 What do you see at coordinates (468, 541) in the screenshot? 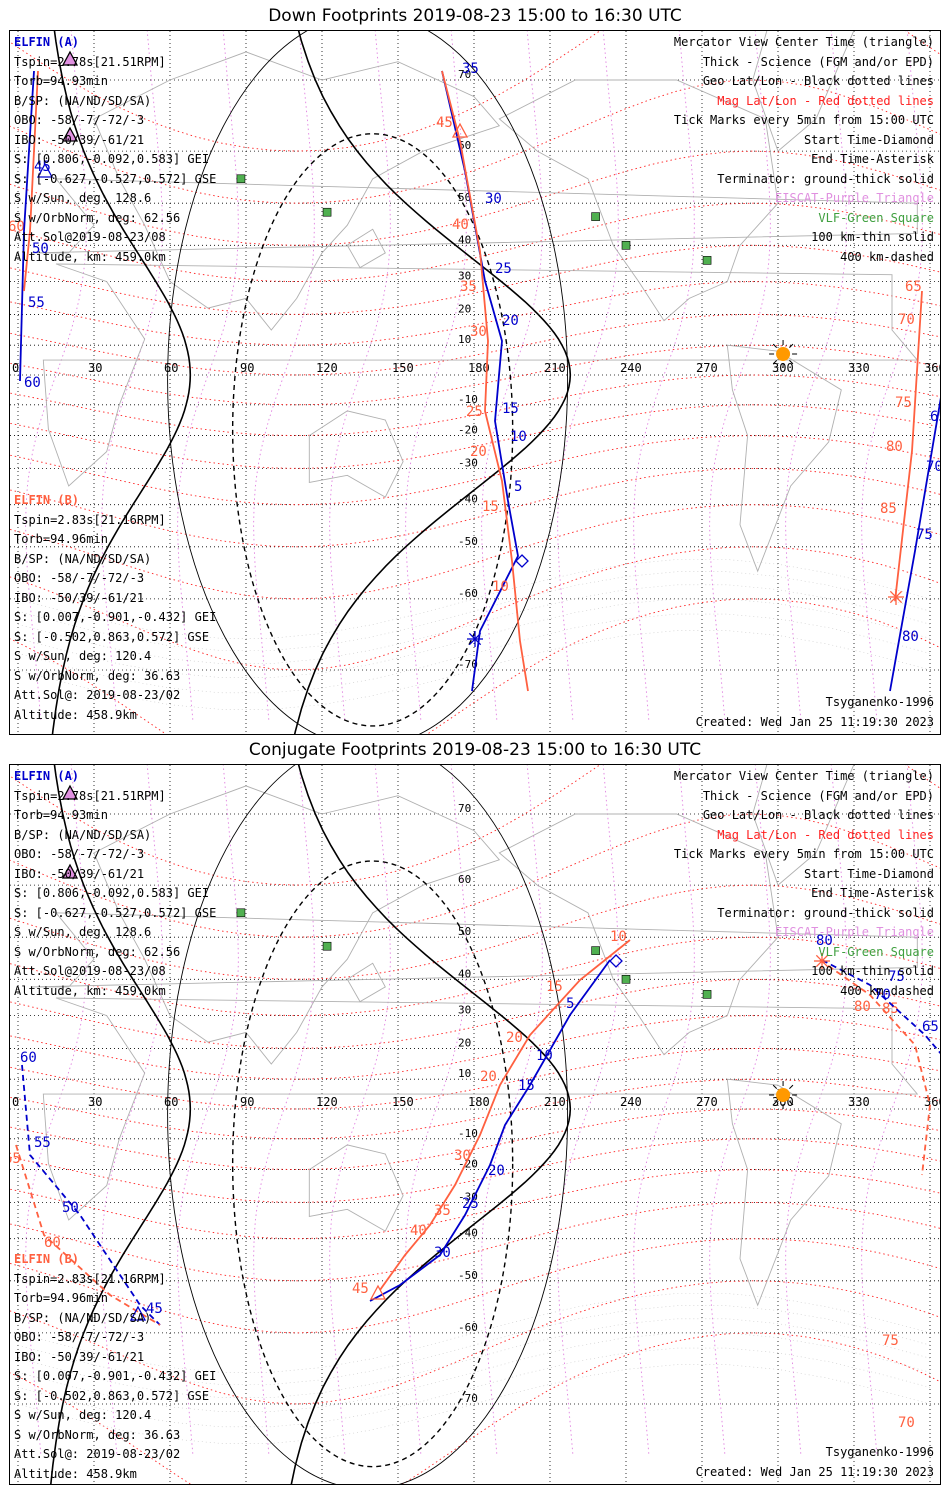
I see `lat-label: -50` at bounding box center [468, 541].